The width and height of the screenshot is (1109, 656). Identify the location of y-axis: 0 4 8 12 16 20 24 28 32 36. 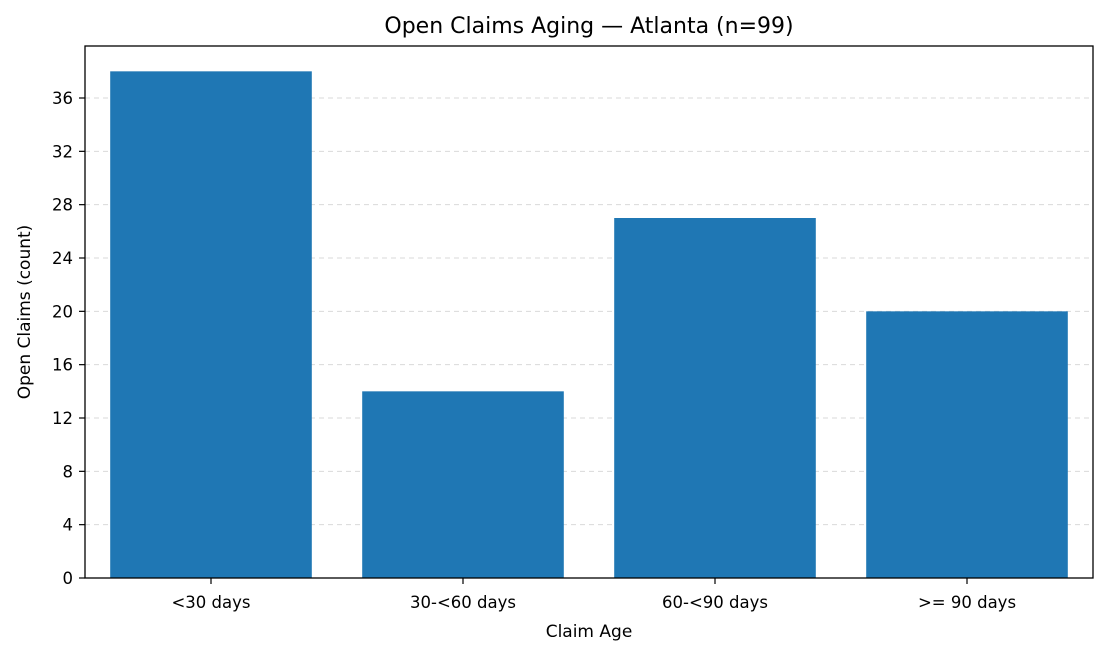
(68, 338).